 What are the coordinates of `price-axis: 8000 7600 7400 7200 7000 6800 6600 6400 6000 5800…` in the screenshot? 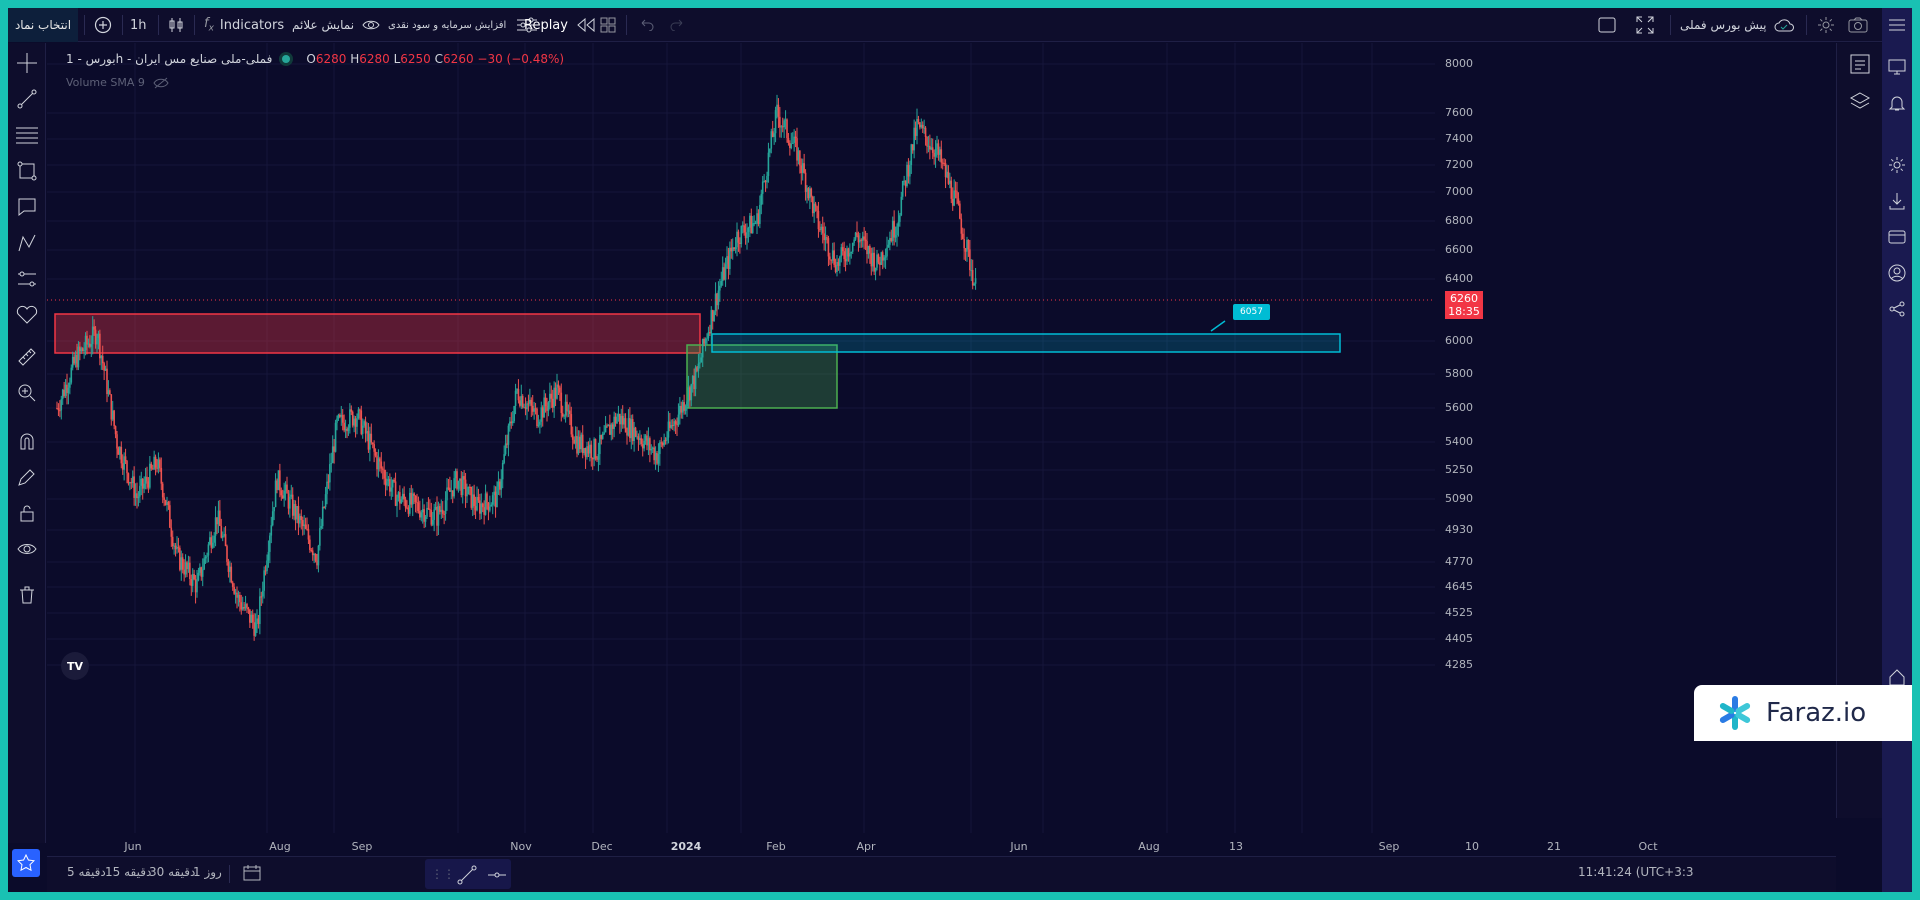 It's located at (1465, 438).